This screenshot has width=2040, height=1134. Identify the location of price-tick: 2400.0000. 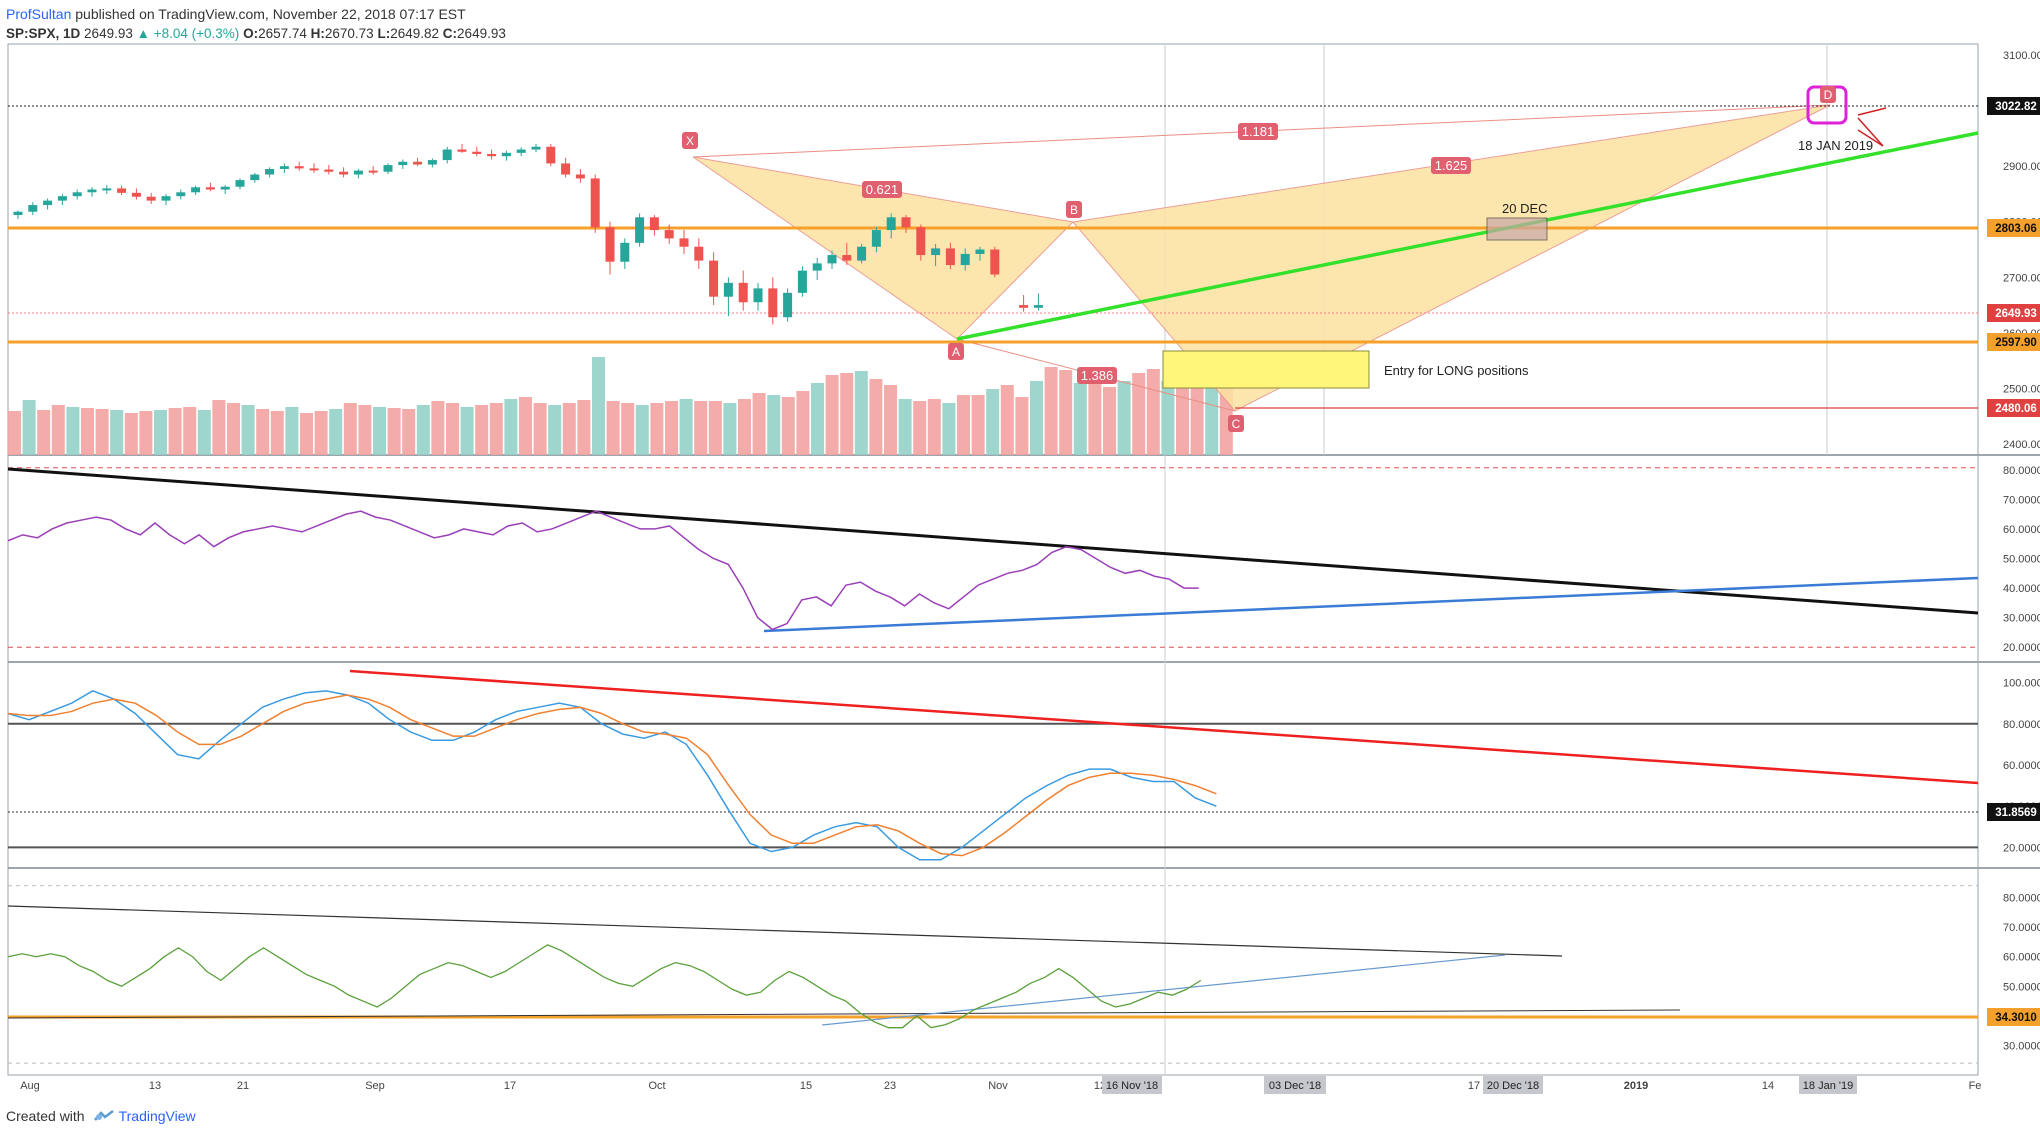
(2021, 445).